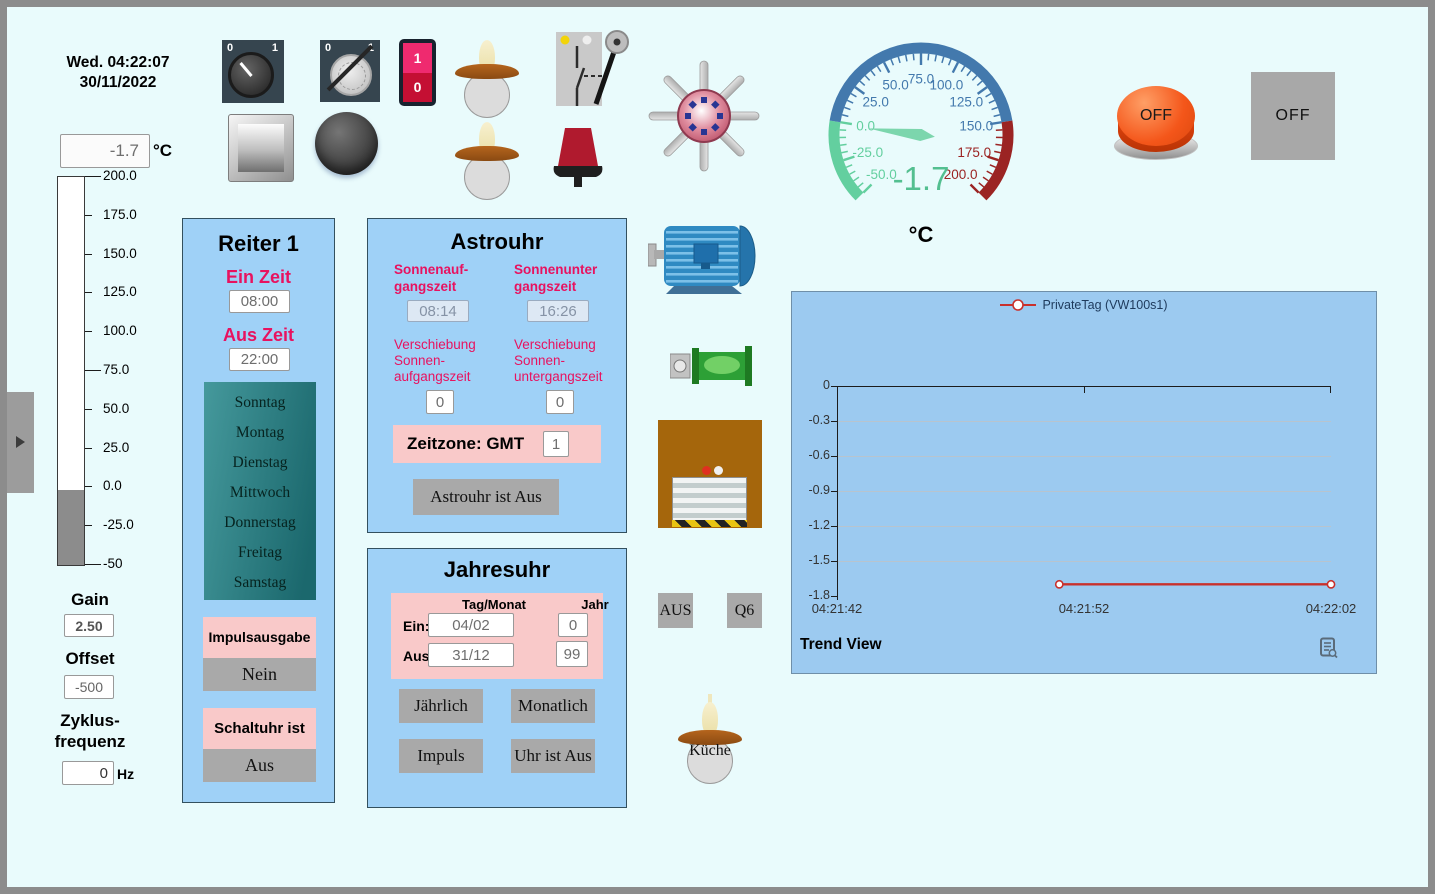 This screenshot has height=894, width=1435. I want to click on jahres-ein-daymonth-input, so click(471, 625).